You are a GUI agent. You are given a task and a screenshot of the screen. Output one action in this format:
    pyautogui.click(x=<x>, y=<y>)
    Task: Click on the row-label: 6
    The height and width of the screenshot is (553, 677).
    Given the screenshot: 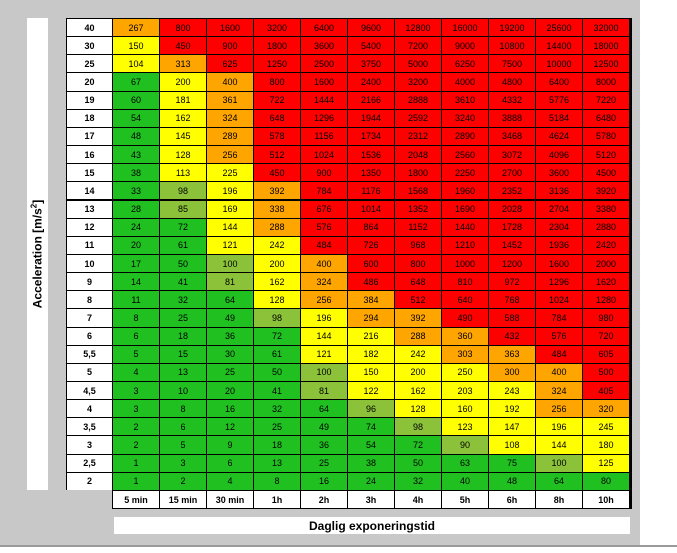 What is the action you would take?
    pyautogui.click(x=89, y=336)
    